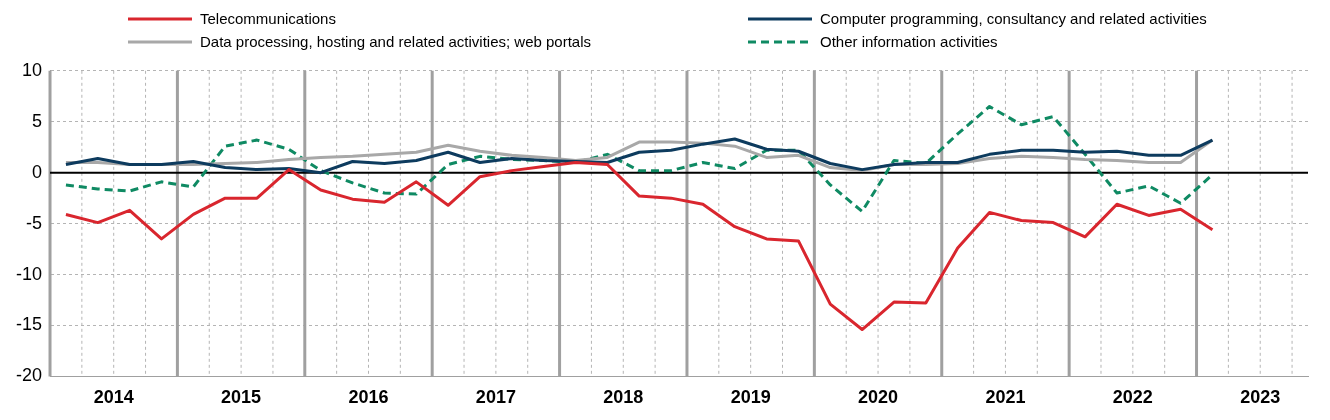 The image size is (1330, 420). Describe the element at coordinates (1132, 397) in the screenshot. I see `x-tick-label: 2022` at that location.